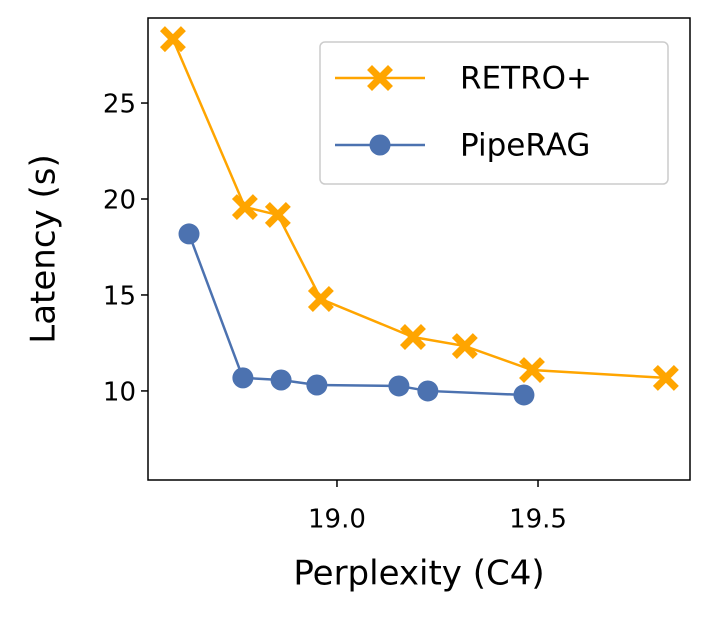 This screenshot has height=618, width=710. I want to click on y-tick-label: 25, so click(119, 105).